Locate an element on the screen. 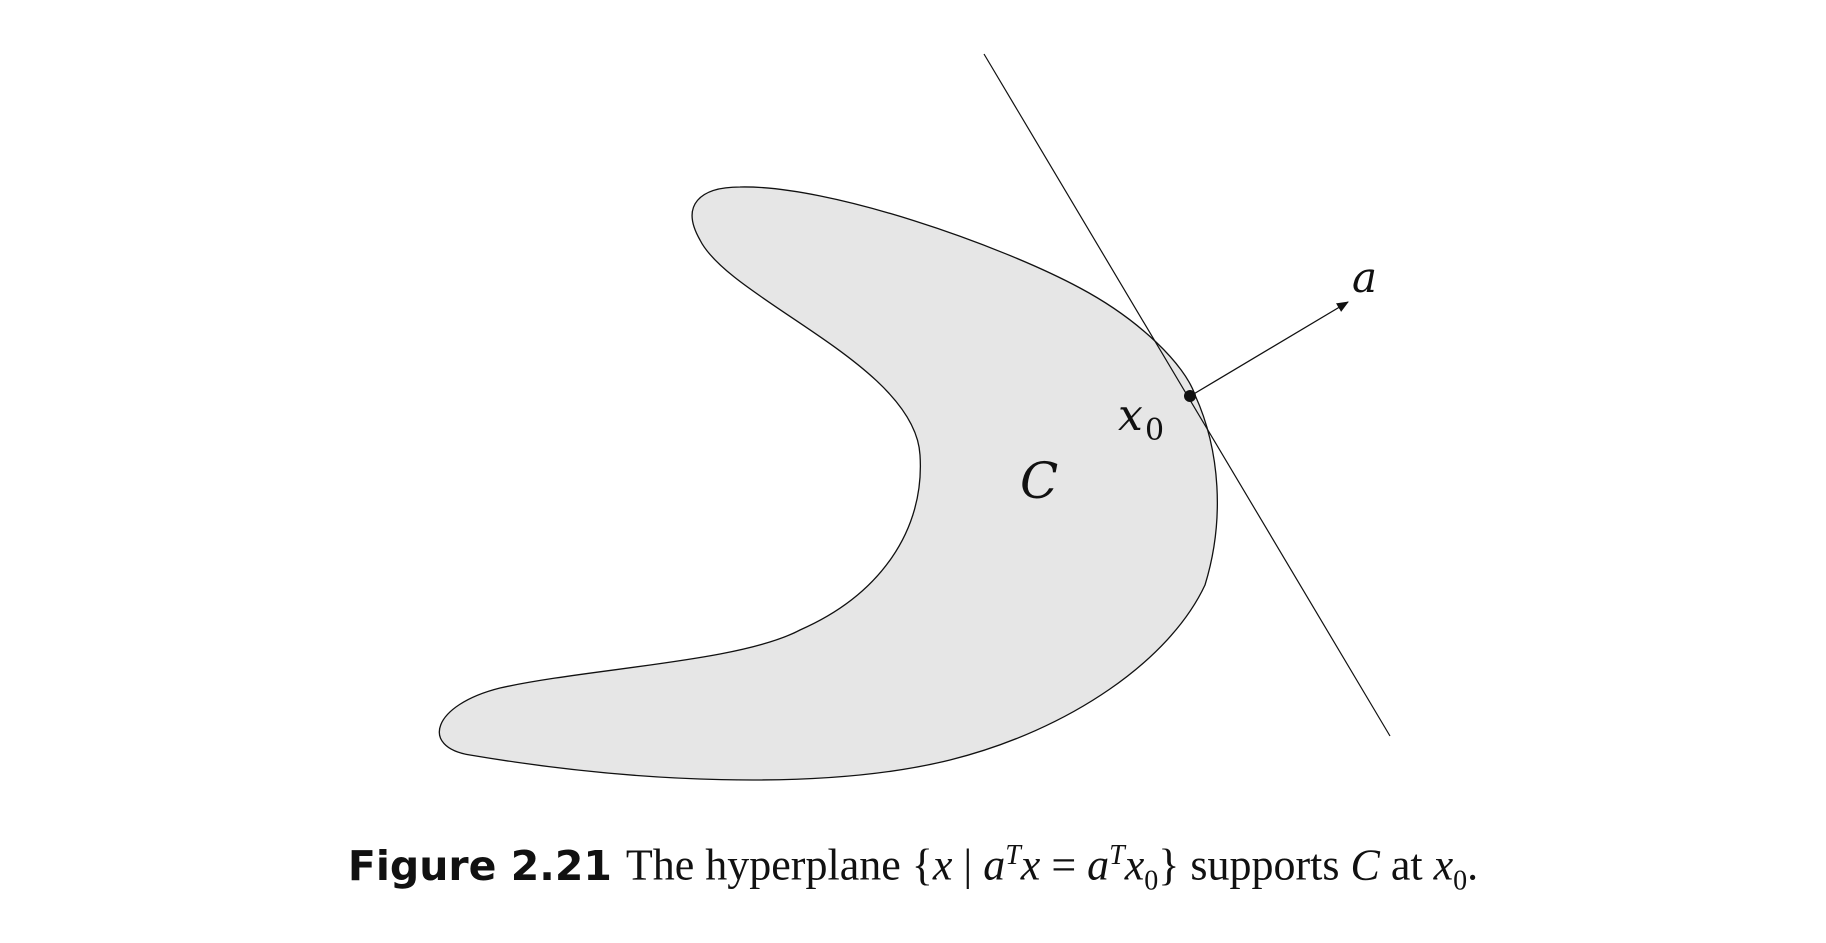 This screenshot has width=1826, height=943. caption-bar: | is located at coordinates (968, 865).